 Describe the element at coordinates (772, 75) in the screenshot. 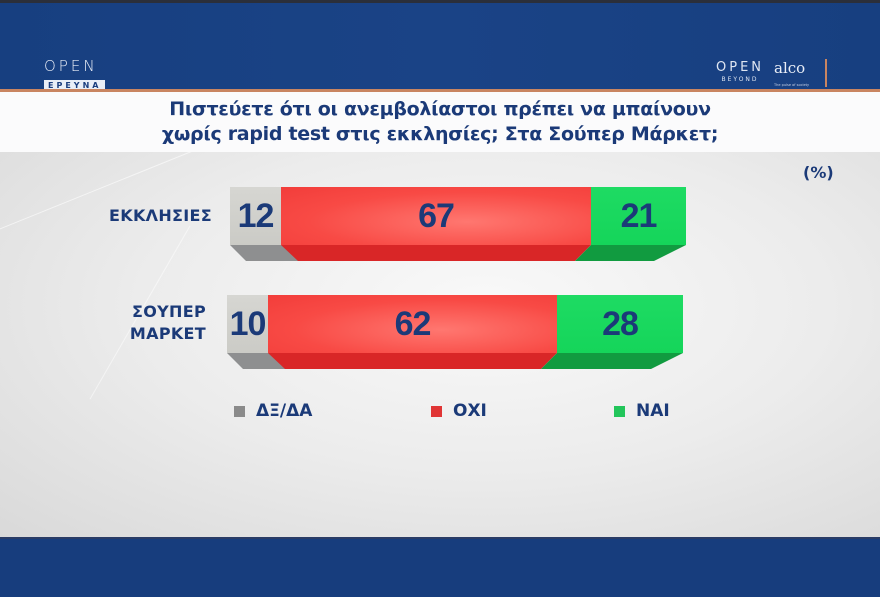

I see `partner-logos: OPEN BEYOND alco The pulse of society` at that location.